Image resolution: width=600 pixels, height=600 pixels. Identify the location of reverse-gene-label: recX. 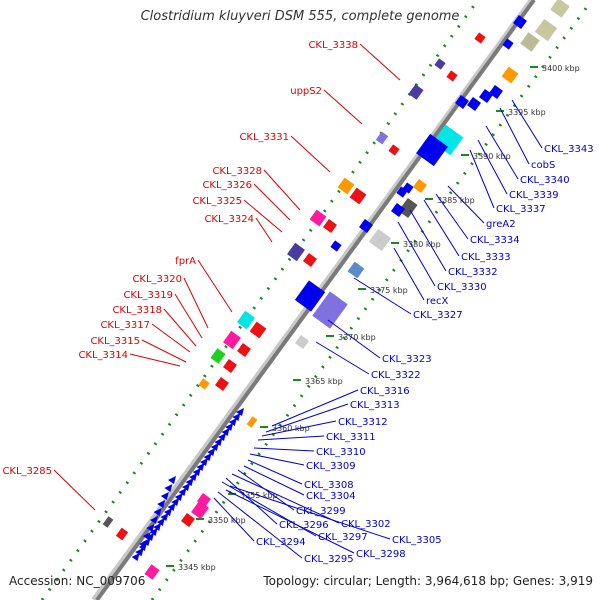
(437, 301).